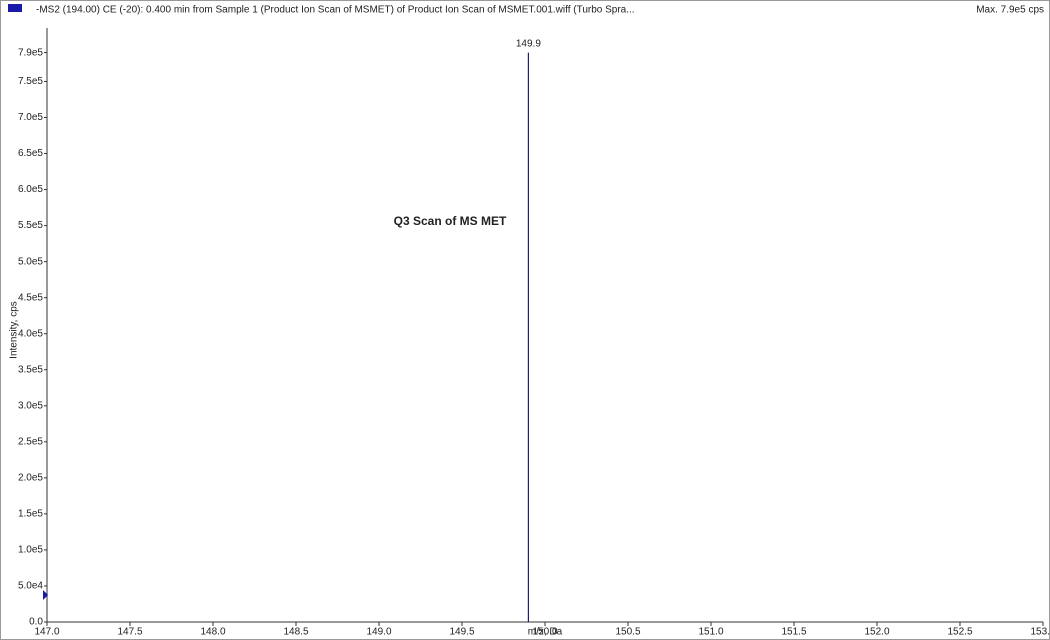  I want to click on x-tick-label: 147.5, so click(129, 632).